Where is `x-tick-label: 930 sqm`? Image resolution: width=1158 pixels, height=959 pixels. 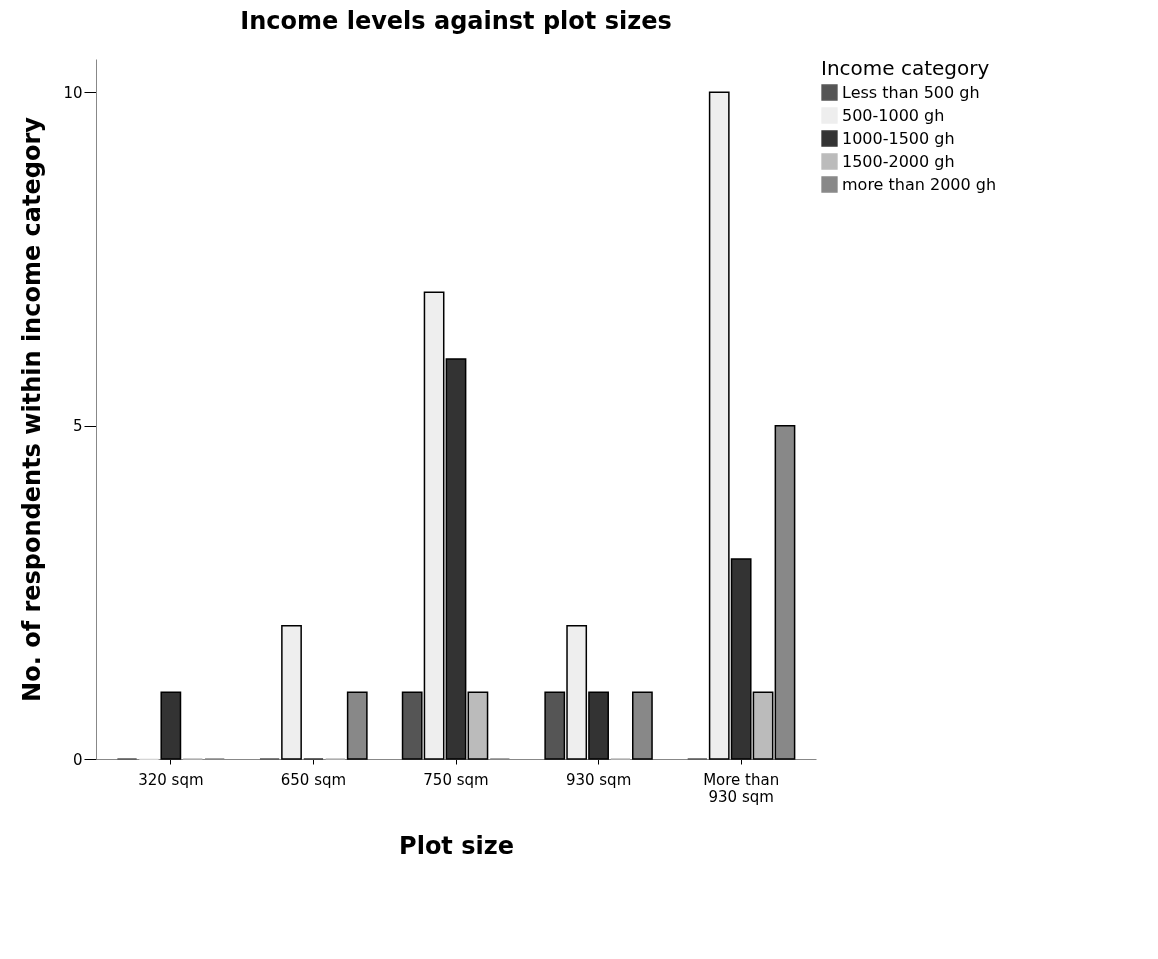
x-tick-label: 930 sqm is located at coordinates (598, 779).